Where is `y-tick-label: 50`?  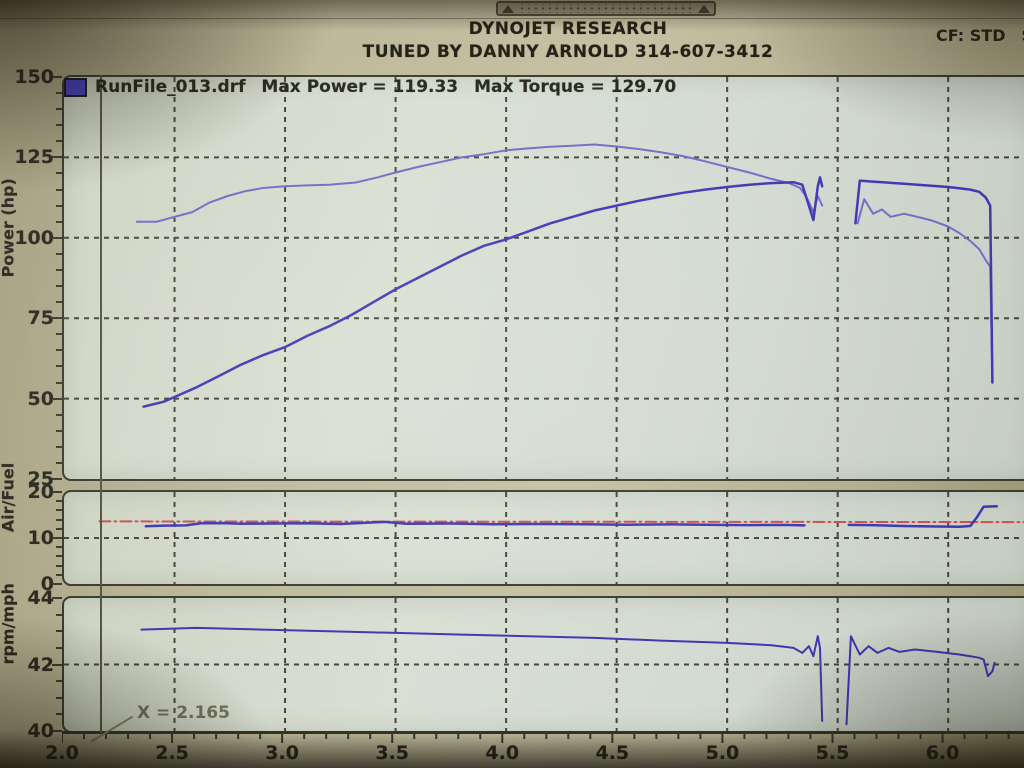
y-tick-label: 50 is located at coordinates (40, 398).